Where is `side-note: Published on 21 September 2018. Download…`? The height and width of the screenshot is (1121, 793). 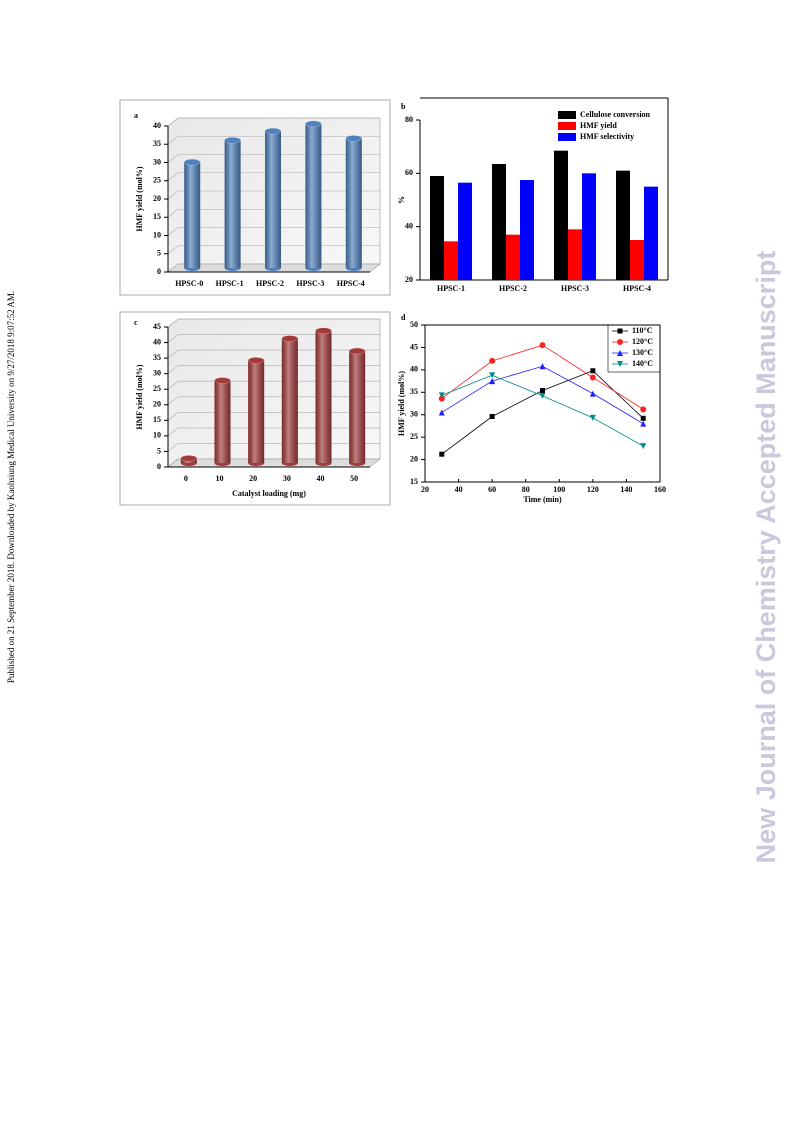 side-note: Published on 21 September 2018. Download… is located at coordinates (11, 487).